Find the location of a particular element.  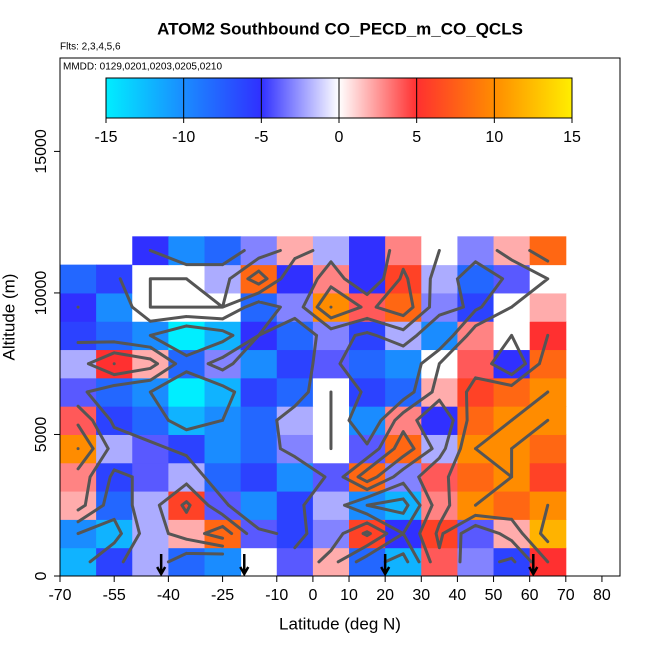

y-axis-label: Altitude (m) is located at coordinates (9, 317).